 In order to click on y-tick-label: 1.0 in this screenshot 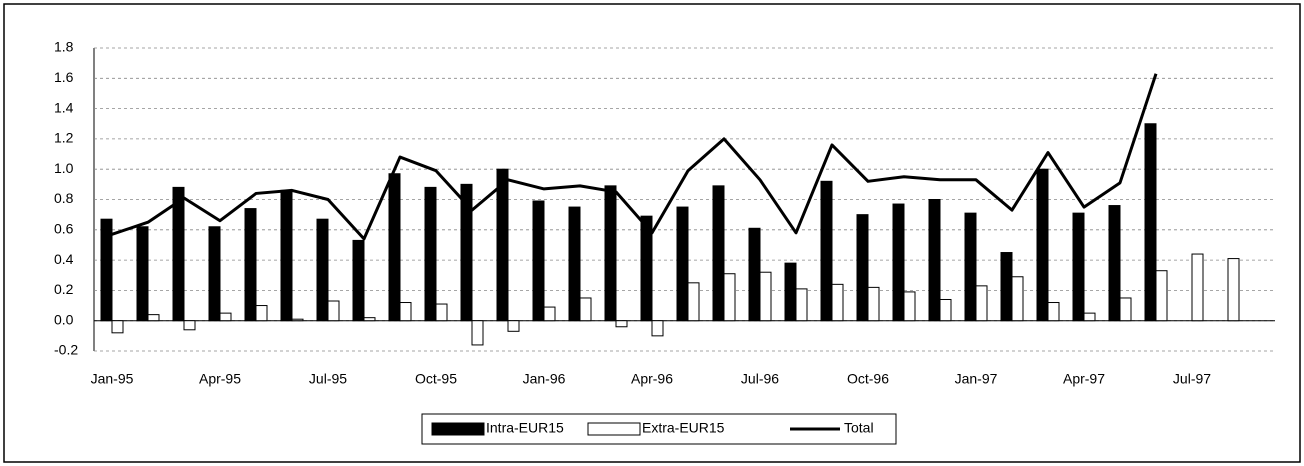, I will do `click(64, 168)`.